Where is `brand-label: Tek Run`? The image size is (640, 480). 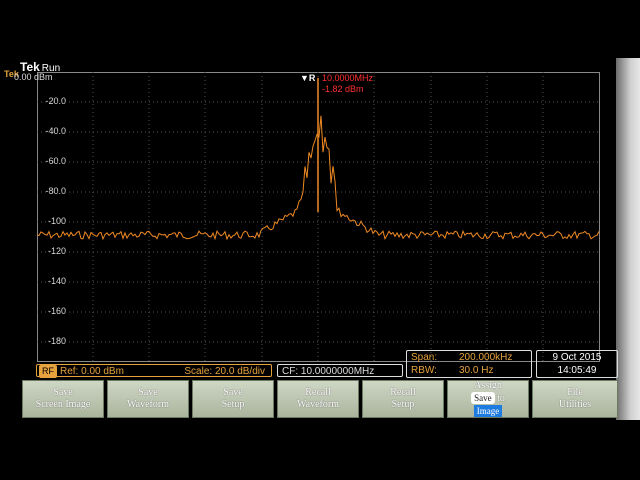 brand-label: Tek Run is located at coordinates (40, 67).